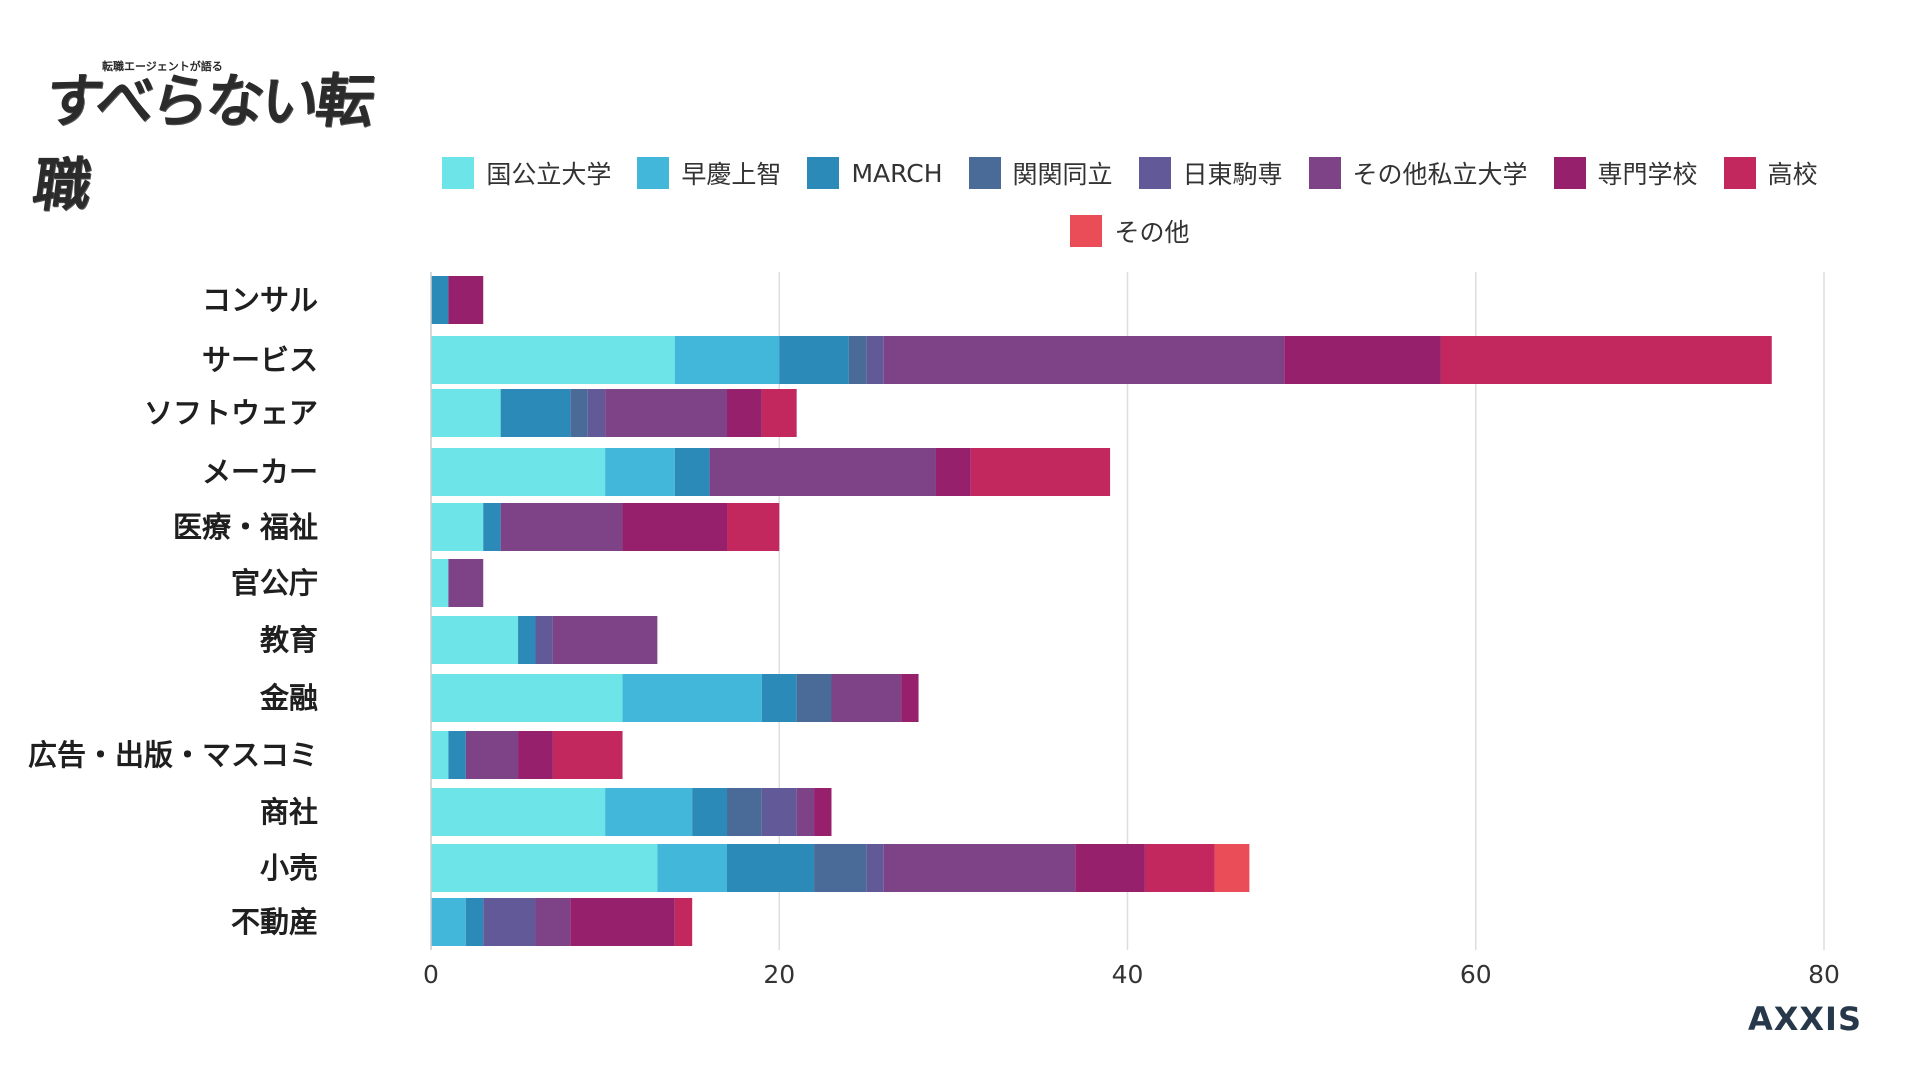 The height and width of the screenshot is (1080, 1920). Describe the element at coordinates (549, 174) in the screenshot. I see `legend-label: 国公立大学` at that location.